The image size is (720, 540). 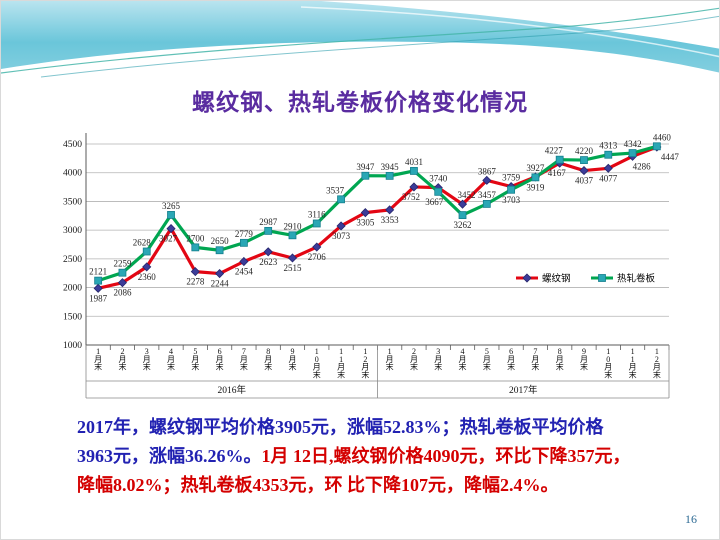 What do you see at coordinates (220, 359) in the screenshot?
I see `month-label: 6 月末` at bounding box center [220, 359].